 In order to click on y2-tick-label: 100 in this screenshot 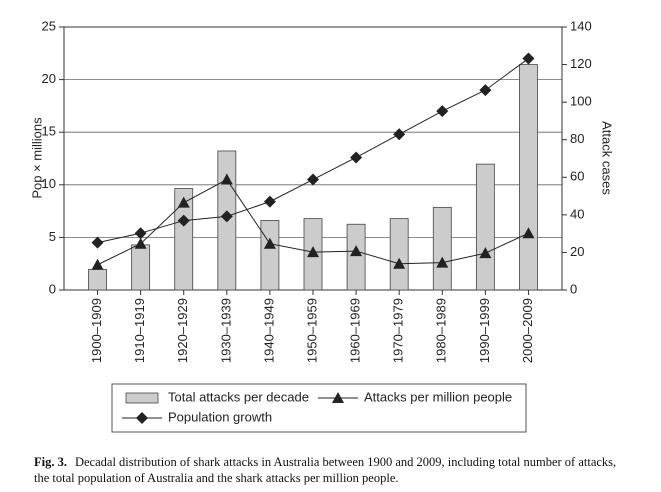, I will do `click(581, 101)`.